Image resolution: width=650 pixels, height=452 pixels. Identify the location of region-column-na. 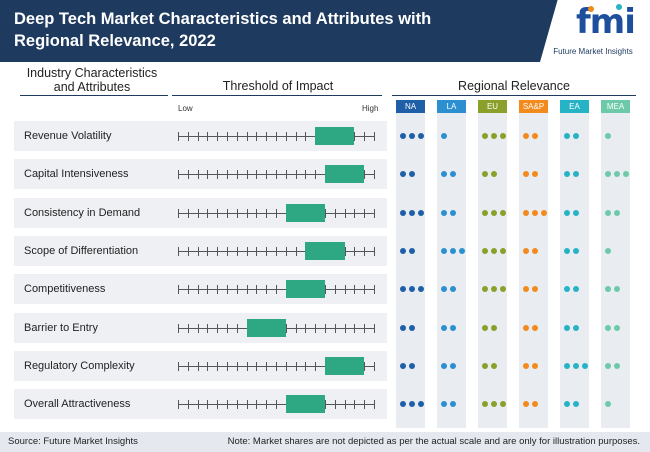
(410, 264).